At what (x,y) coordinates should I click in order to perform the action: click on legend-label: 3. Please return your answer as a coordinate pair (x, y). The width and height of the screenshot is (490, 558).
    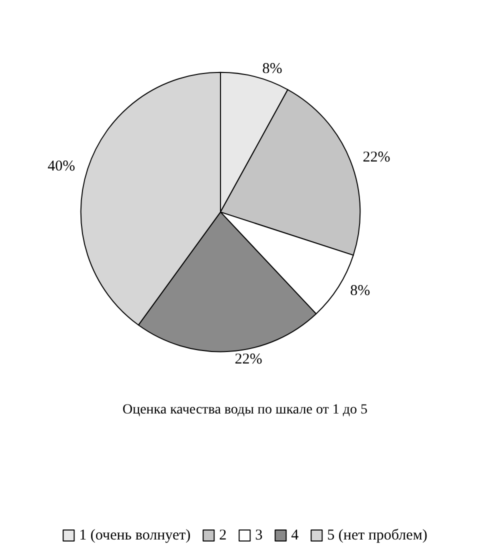
    Looking at the image, I should click on (259, 536).